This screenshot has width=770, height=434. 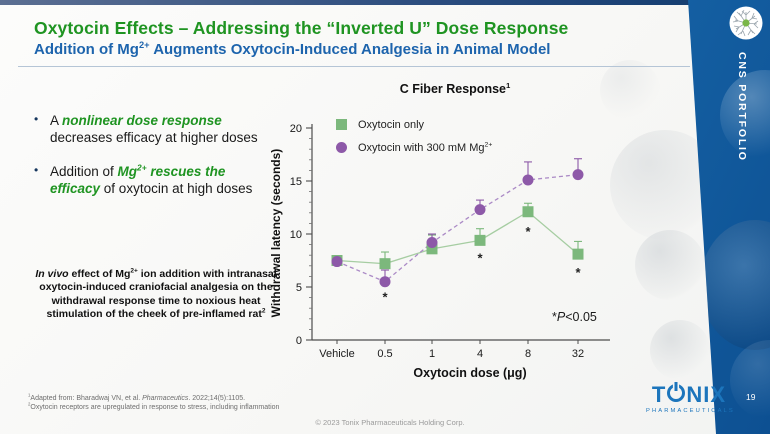 I want to click on chart-title-text: C Fiber Response, so click(x=452, y=89).